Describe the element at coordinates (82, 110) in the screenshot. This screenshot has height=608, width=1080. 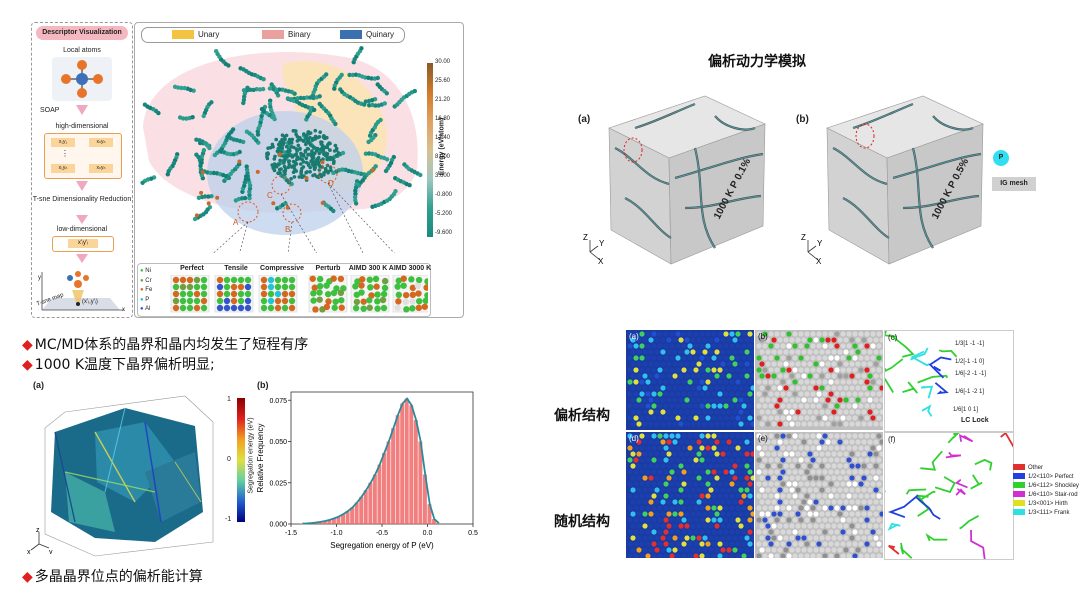
I see `arrow-down-icon` at that location.